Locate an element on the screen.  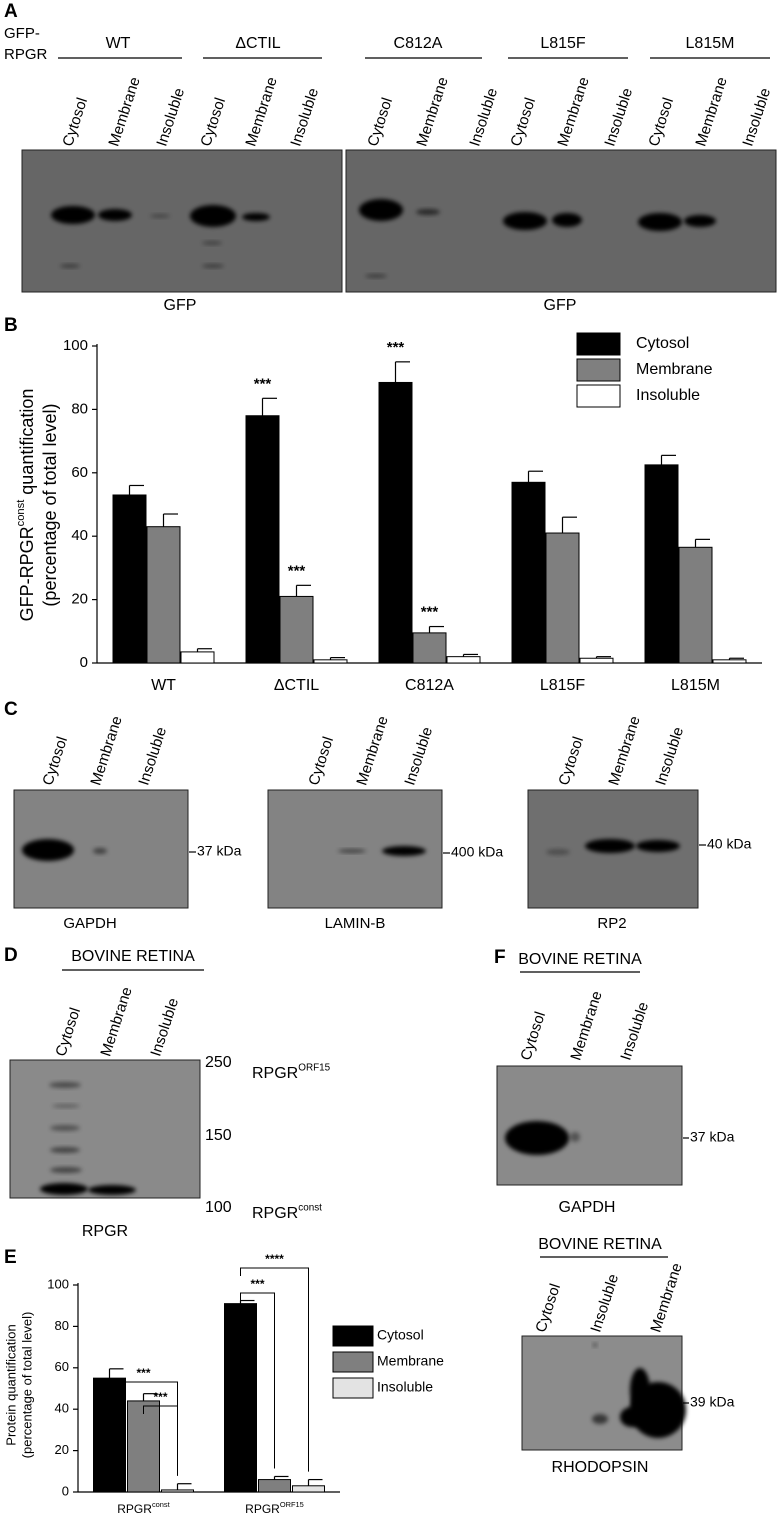
text-main: GFP-RPGR is located at coordinates (27, 573).